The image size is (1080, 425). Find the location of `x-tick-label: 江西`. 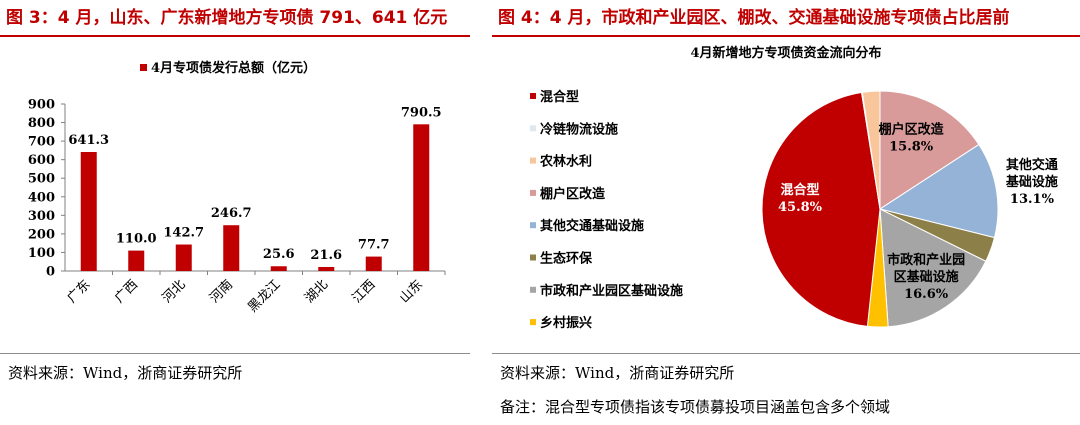

x-tick-label: 江西 is located at coordinates (364, 291).